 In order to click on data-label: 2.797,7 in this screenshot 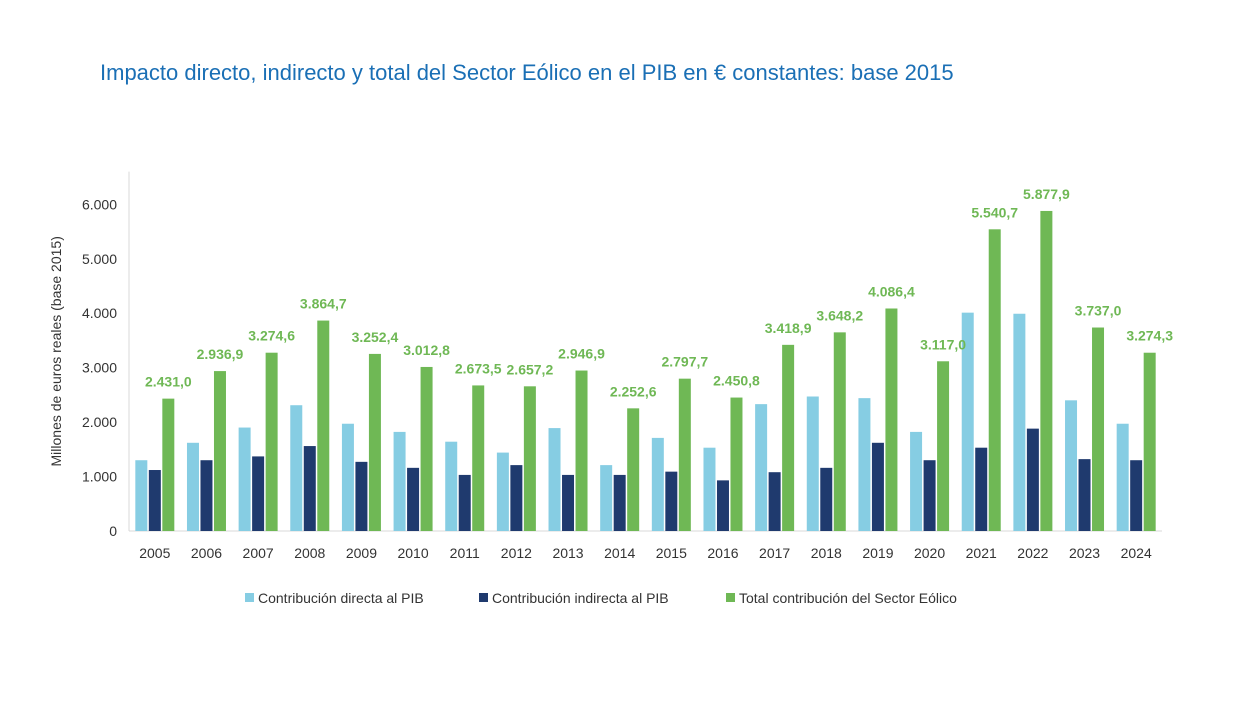, I will do `click(684, 362)`.